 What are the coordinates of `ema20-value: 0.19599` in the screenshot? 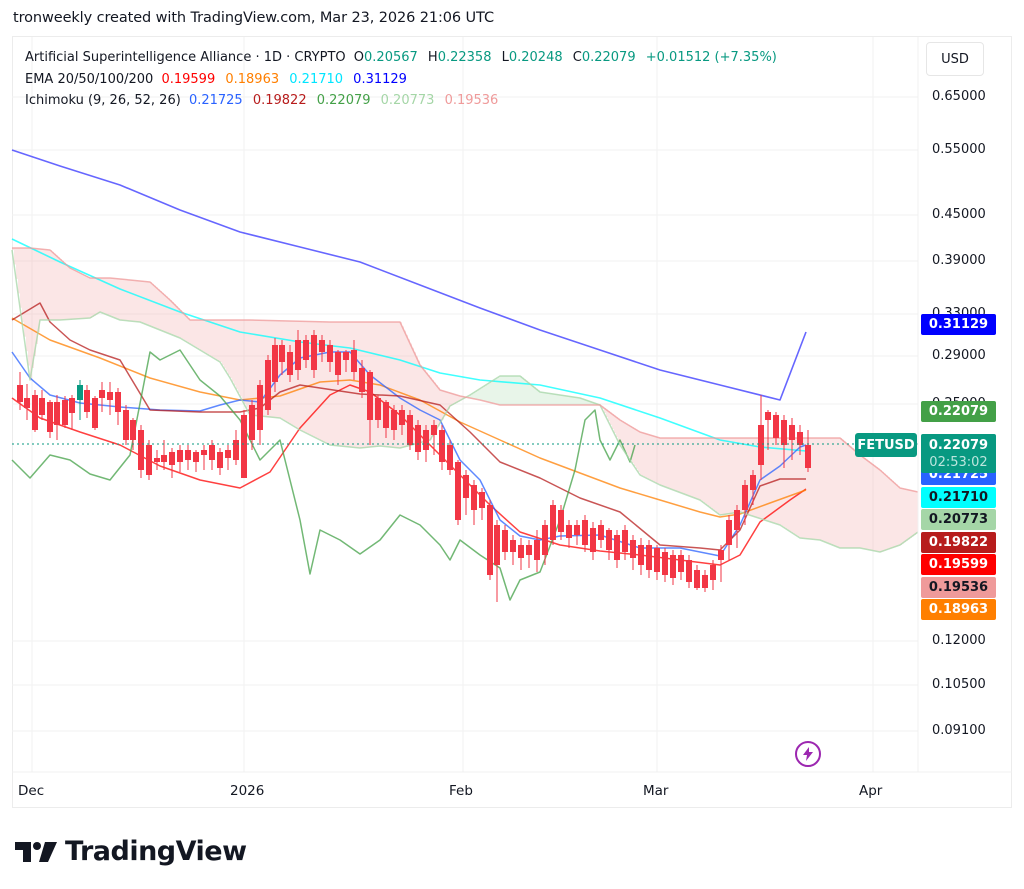 It's located at (188, 79).